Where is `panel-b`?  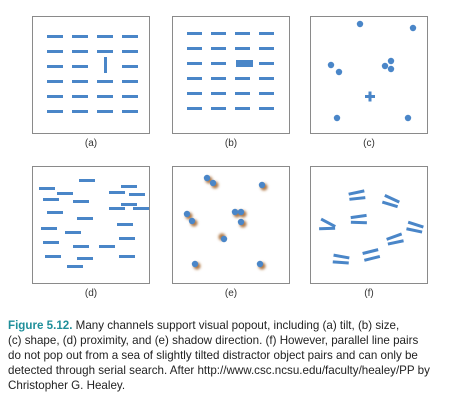
panel-b is located at coordinates (231, 75).